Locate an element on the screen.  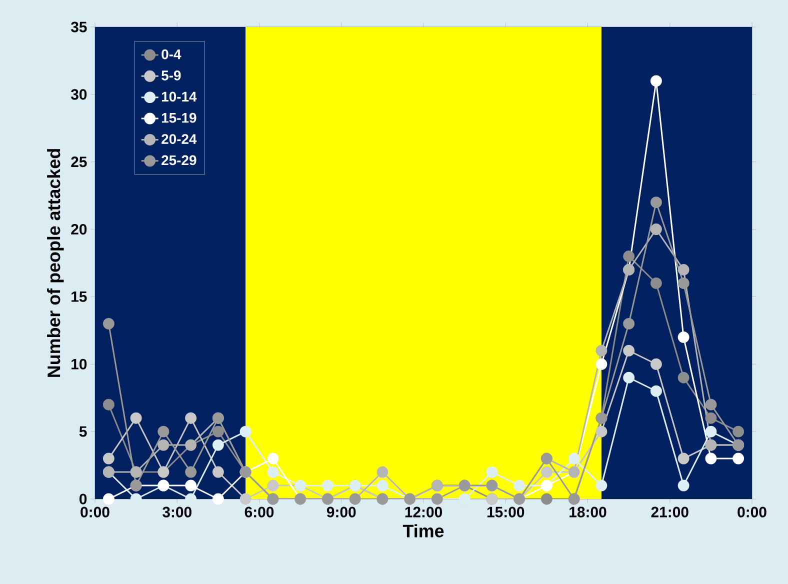
y-tick-label: 15 is located at coordinates (79, 297).